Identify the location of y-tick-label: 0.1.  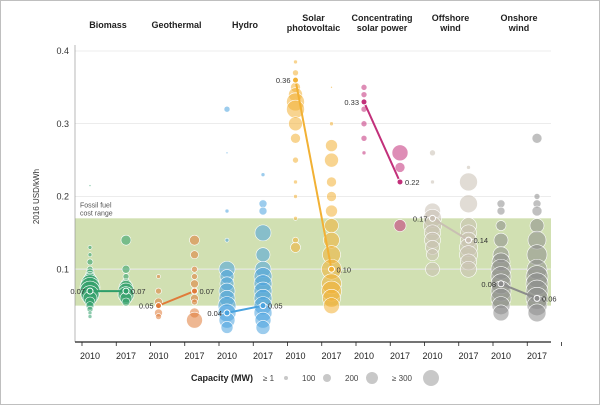
(62, 269).